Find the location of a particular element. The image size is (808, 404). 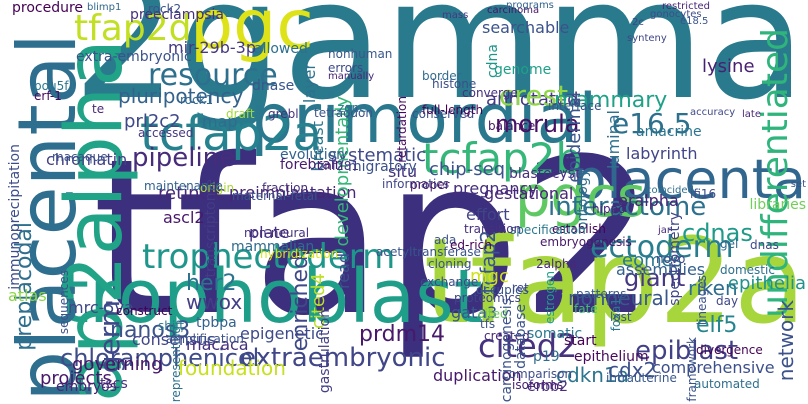

word-tcfap2b: tcfap2b is located at coordinates (502, 158).